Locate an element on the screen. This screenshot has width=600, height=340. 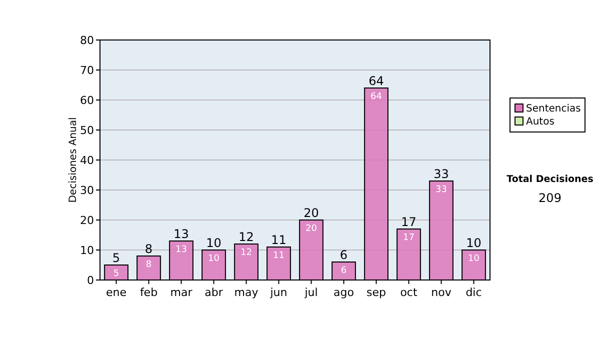
x-tick-label: ene is located at coordinates (116, 292).